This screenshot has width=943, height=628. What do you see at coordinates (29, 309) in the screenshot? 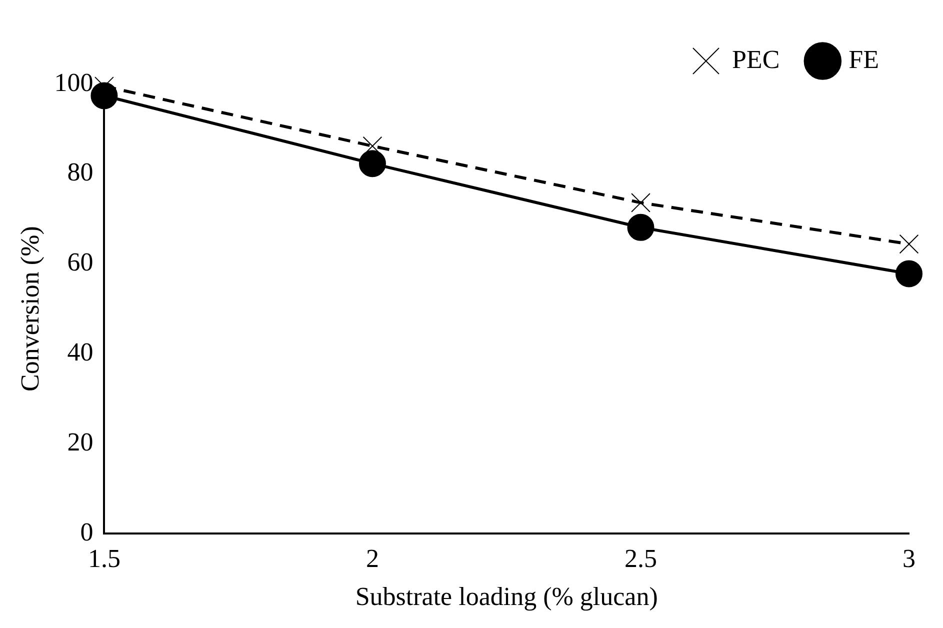
I see `y-axis-title: Conversion (%)` at bounding box center [29, 309].